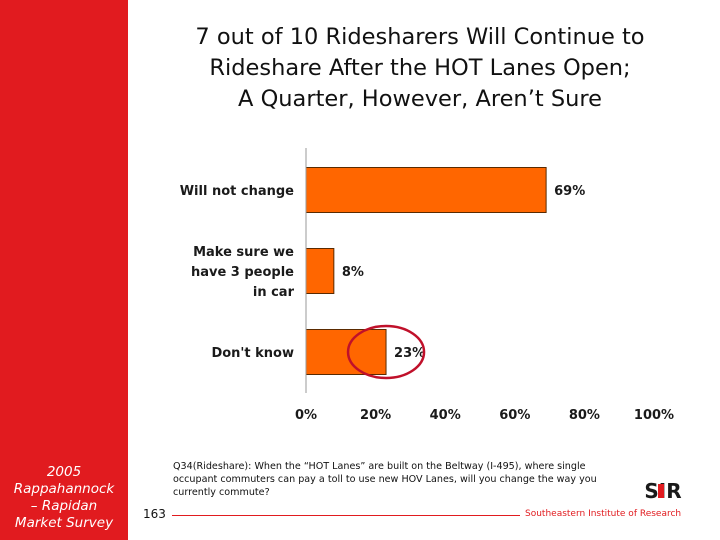 The height and width of the screenshot is (540, 720). I want to click on x-tick-label: 100%, so click(654, 415).